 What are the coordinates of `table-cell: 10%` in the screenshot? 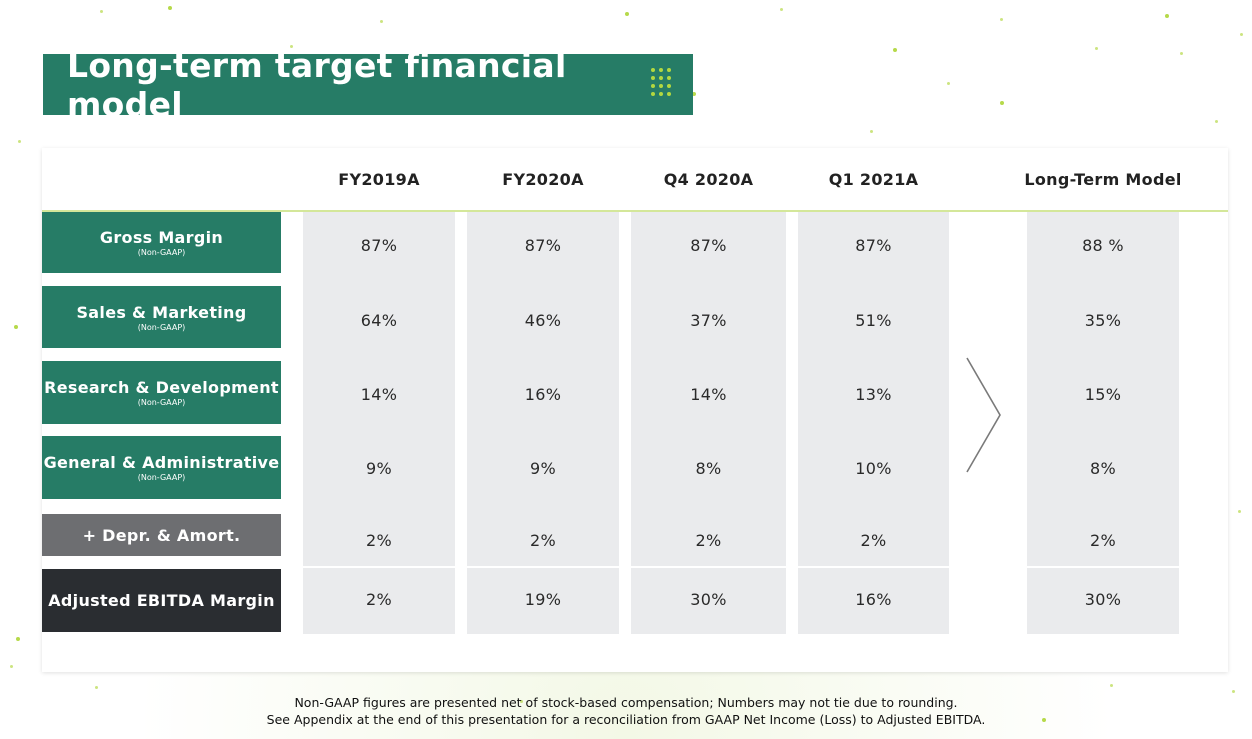 It's located at (873, 468).